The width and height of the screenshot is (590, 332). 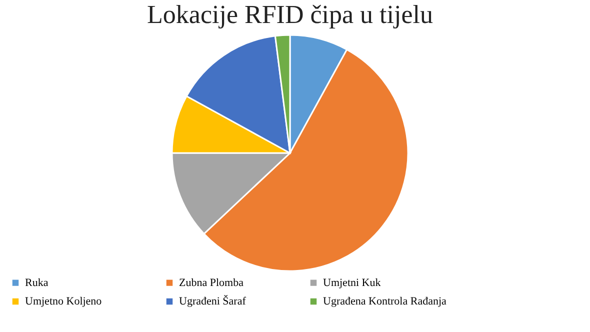 I want to click on chart-title: Lokacije RFID čipa u tijelu, so click(x=290, y=14).